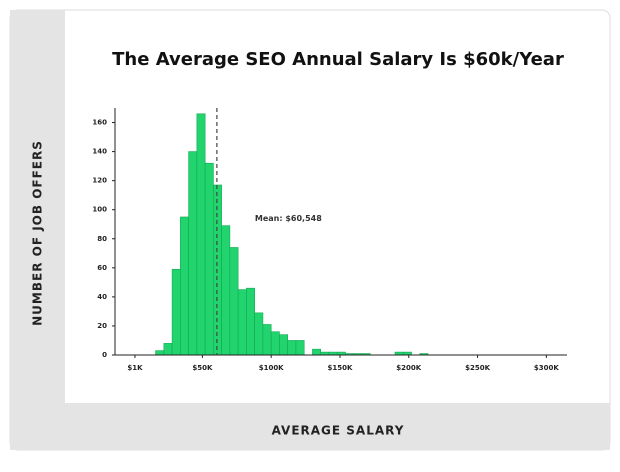  Describe the element at coordinates (102, 239) in the screenshot. I see `y-tick-label: 80` at that location.